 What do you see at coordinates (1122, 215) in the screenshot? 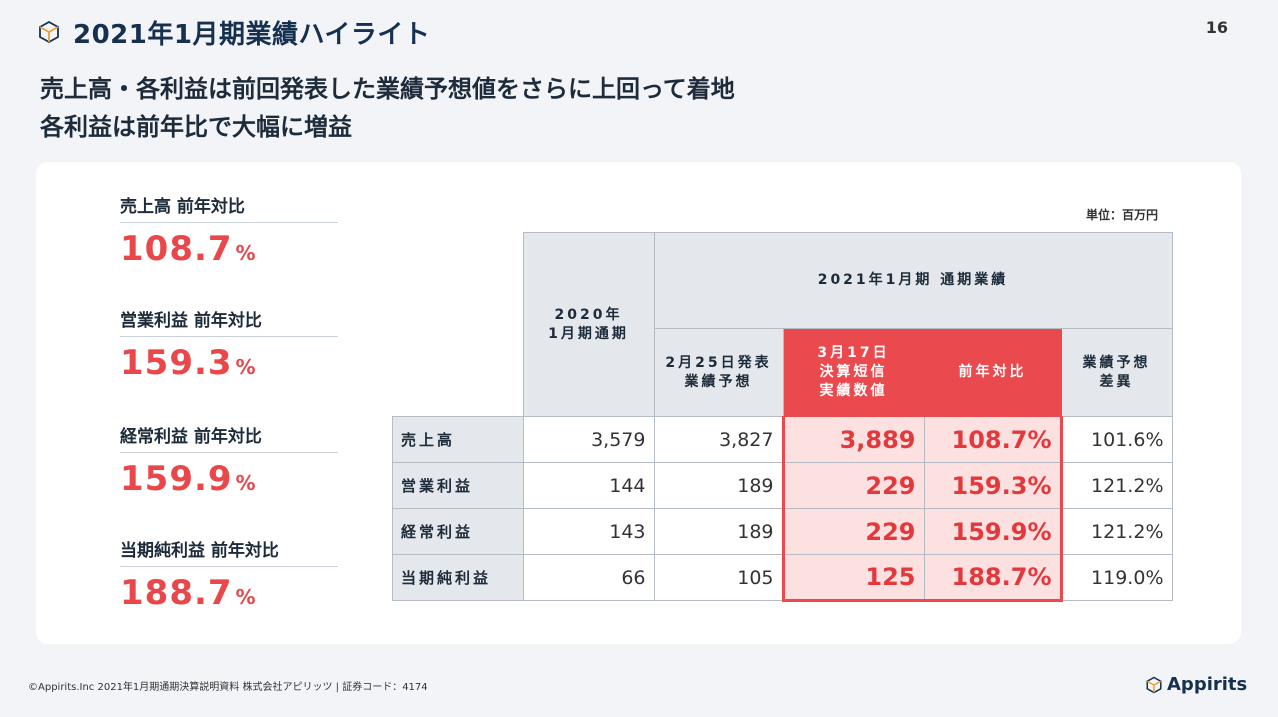
I see `unit-label: 単位：百万円` at bounding box center [1122, 215].